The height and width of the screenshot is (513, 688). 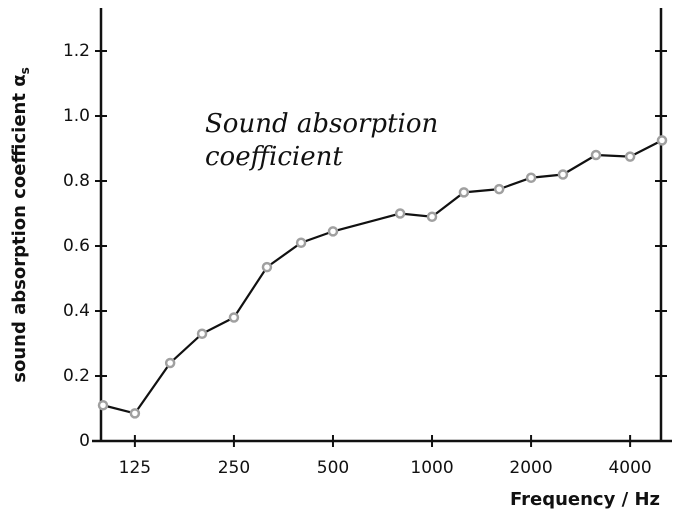 I want to click on x-tick-label: 250, so click(x=234, y=468).